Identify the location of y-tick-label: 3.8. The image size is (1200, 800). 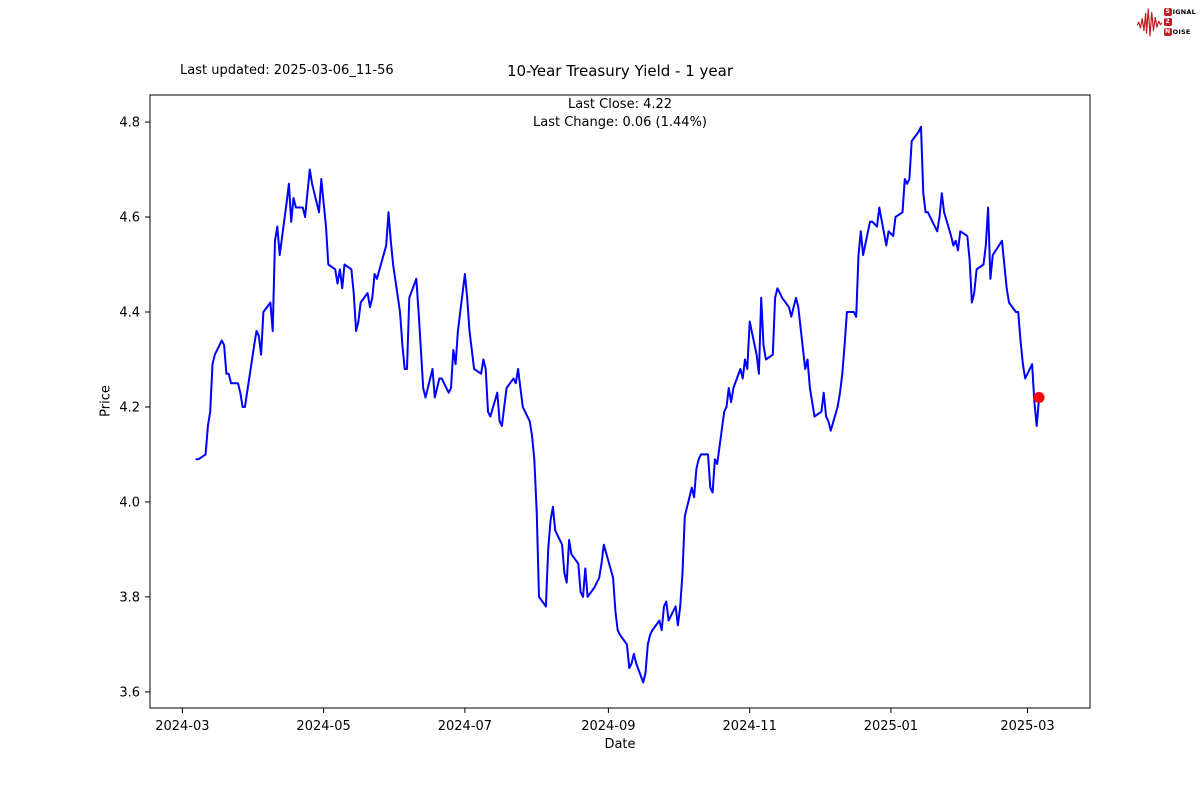
(129, 597).